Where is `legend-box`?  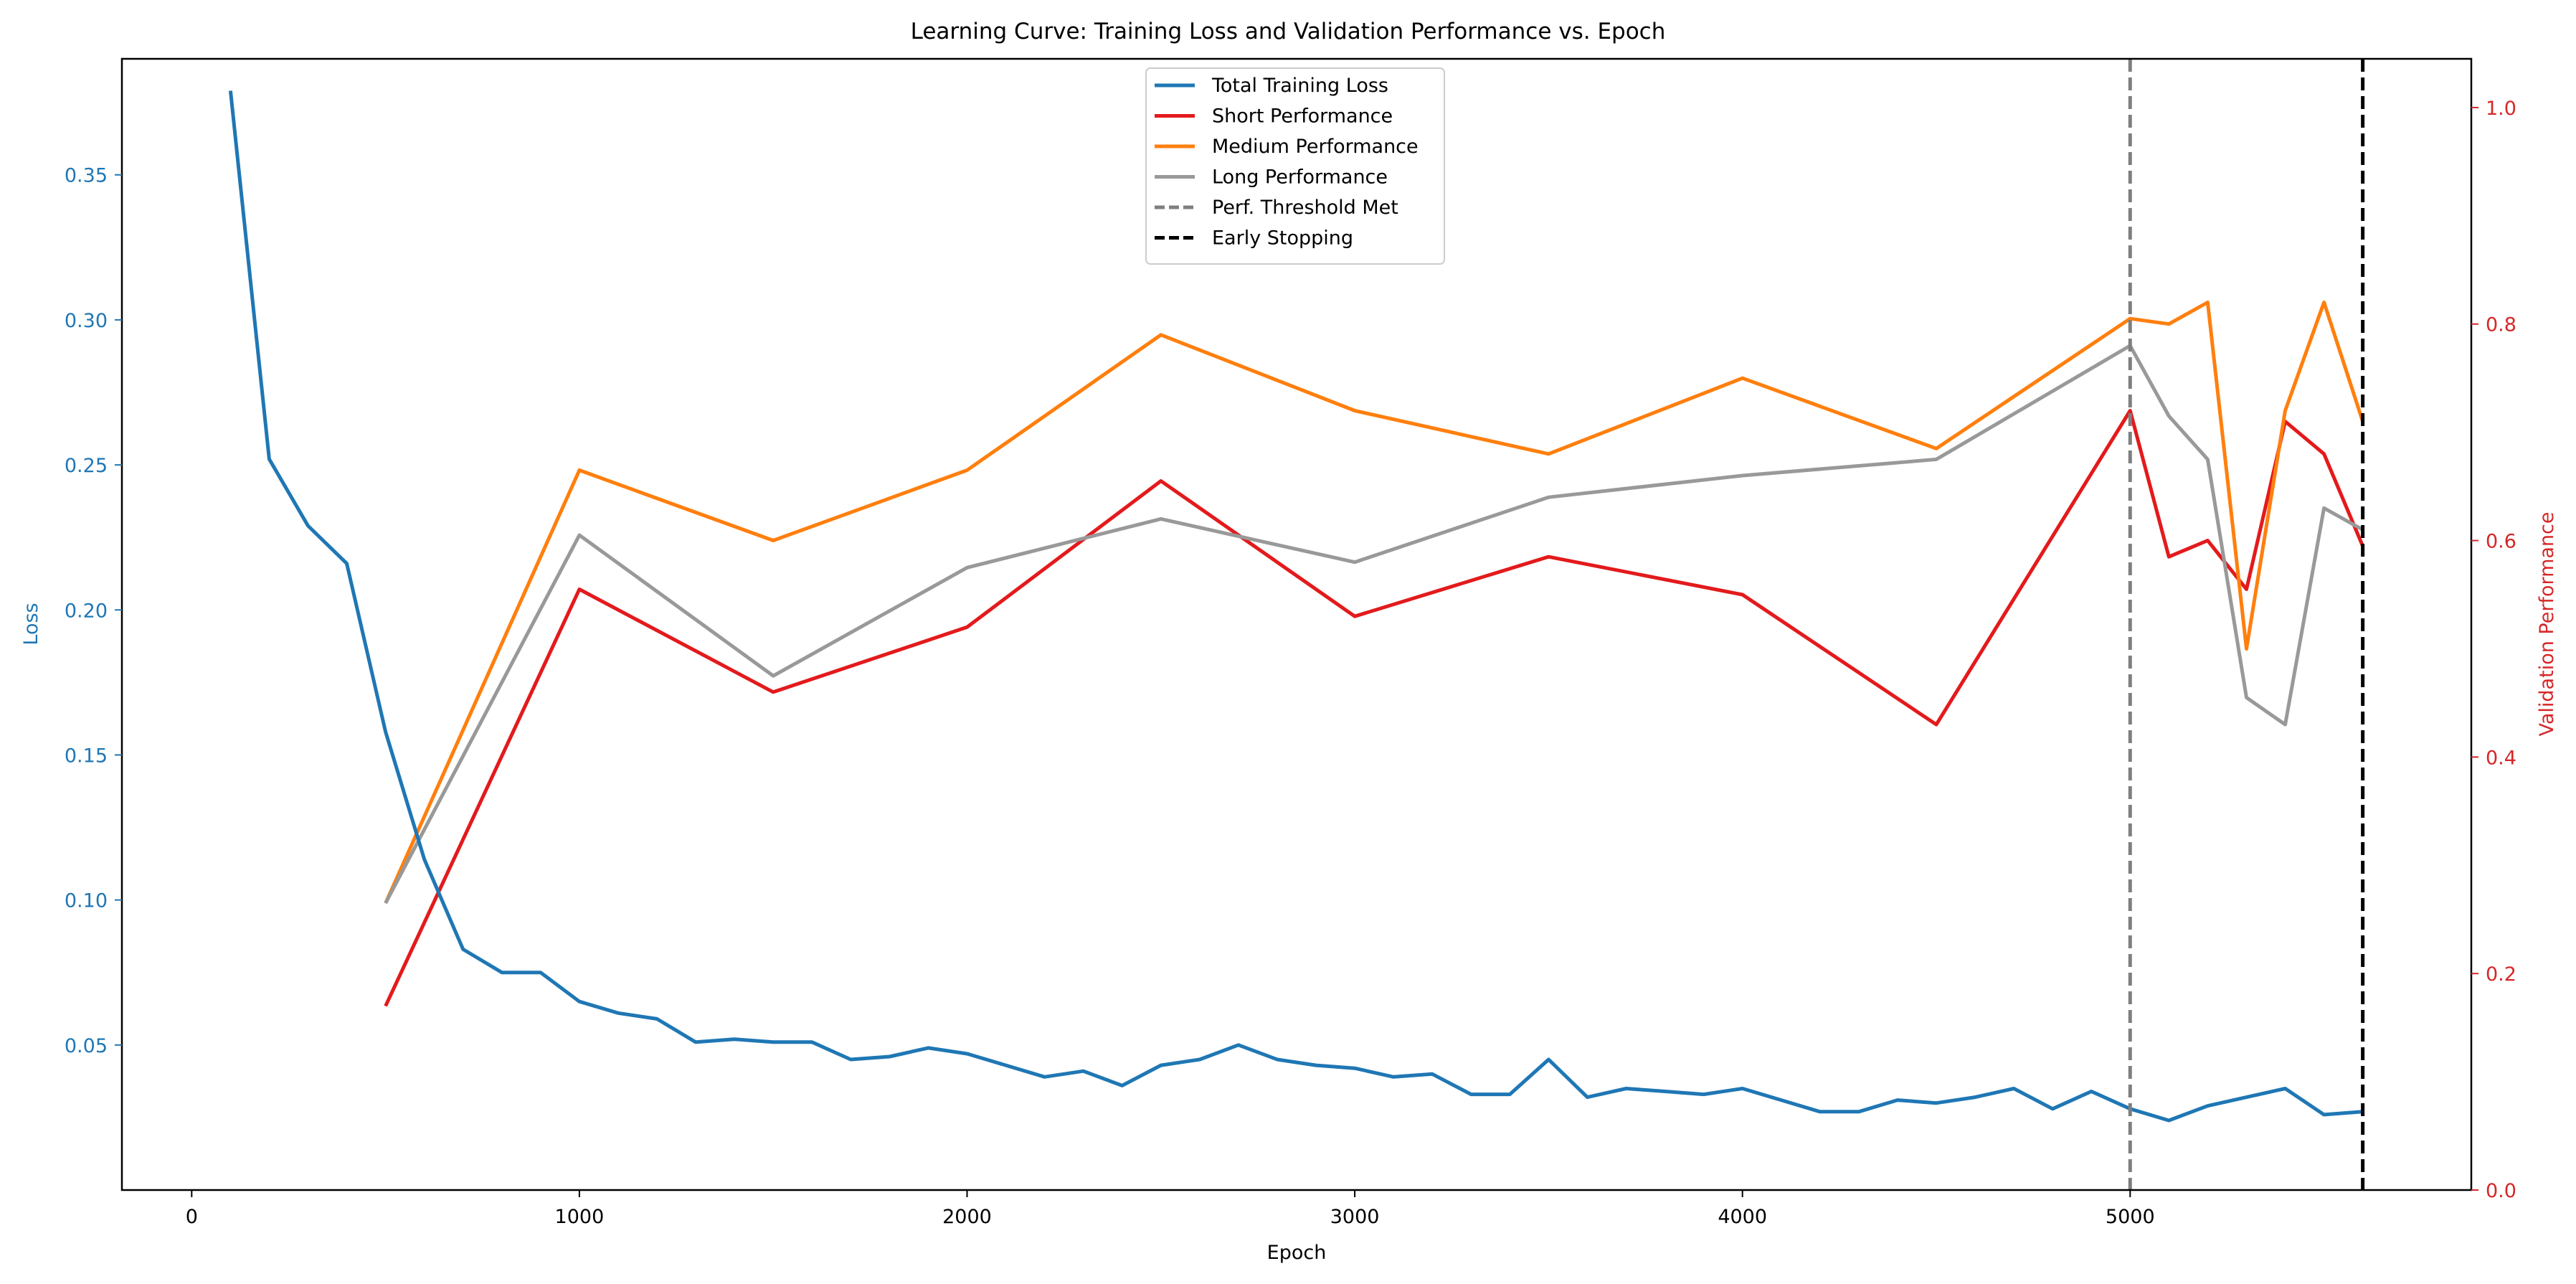
legend-box is located at coordinates (1295, 166).